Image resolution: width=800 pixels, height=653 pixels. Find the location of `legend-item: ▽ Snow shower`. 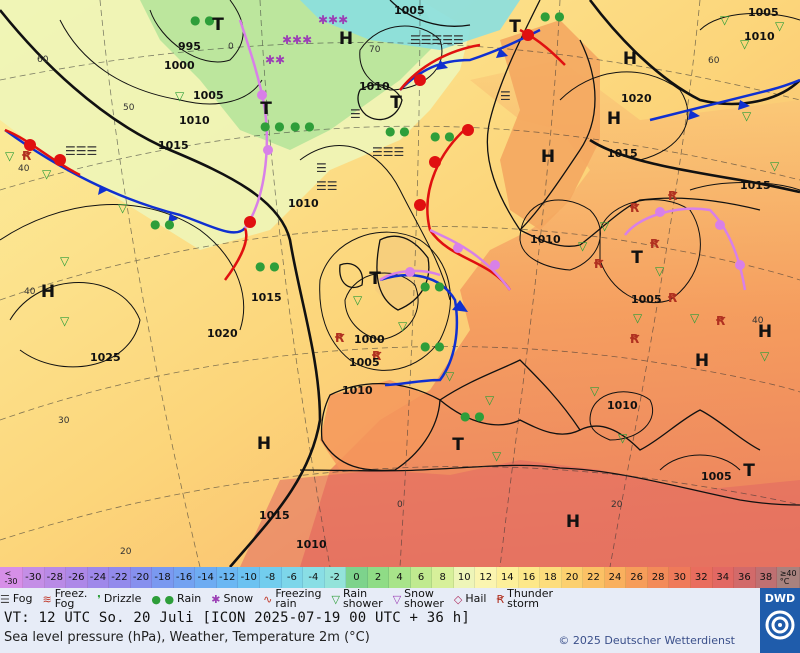

legend-item: ▽ Snow shower is located at coordinates (418, 598).